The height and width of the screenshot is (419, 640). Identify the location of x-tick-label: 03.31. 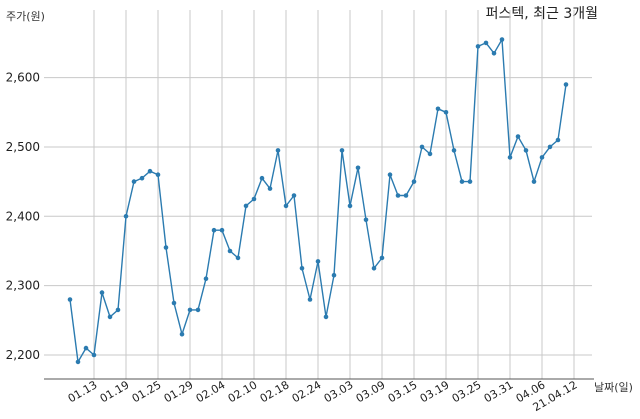
(499, 391).